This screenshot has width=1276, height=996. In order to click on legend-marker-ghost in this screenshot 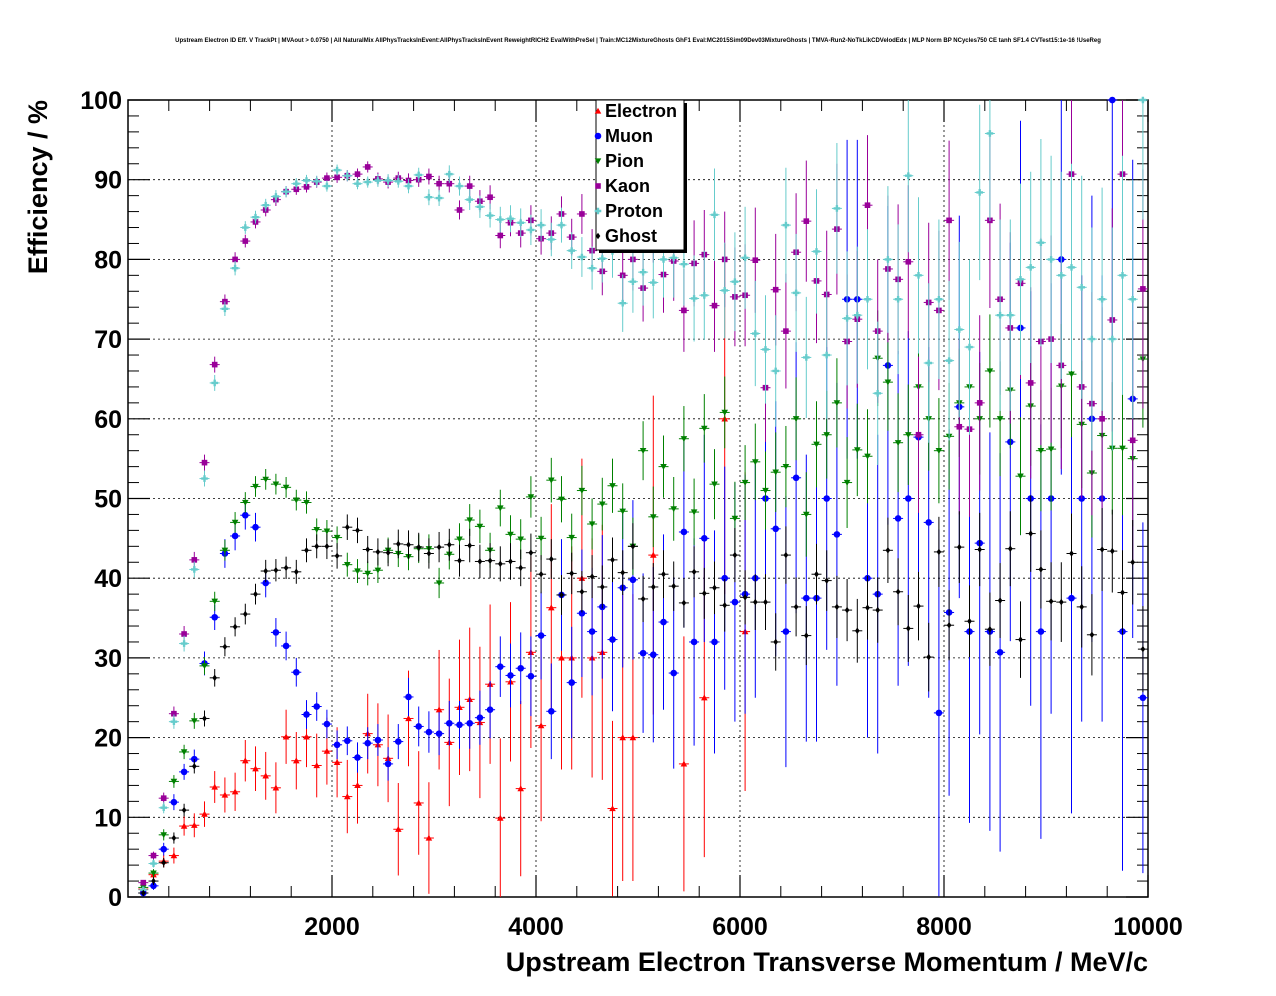, I will do `click(598, 236)`.